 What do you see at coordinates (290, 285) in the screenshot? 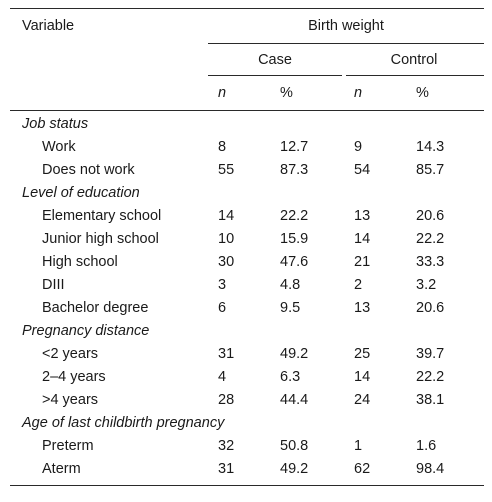
I see `case-pct: 4.8` at bounding box center [290, 285].